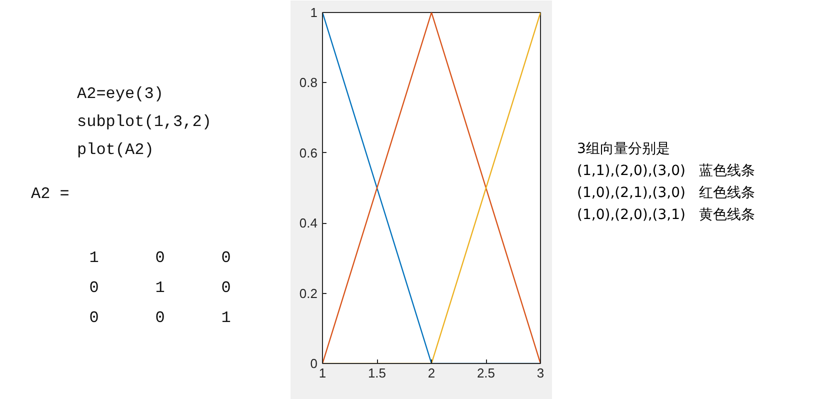 The height and width of the screenshot is (399, 836). Describe the element at coordinates (160, 317) in the screenshot. I see `text: 0 0 1` at that location.